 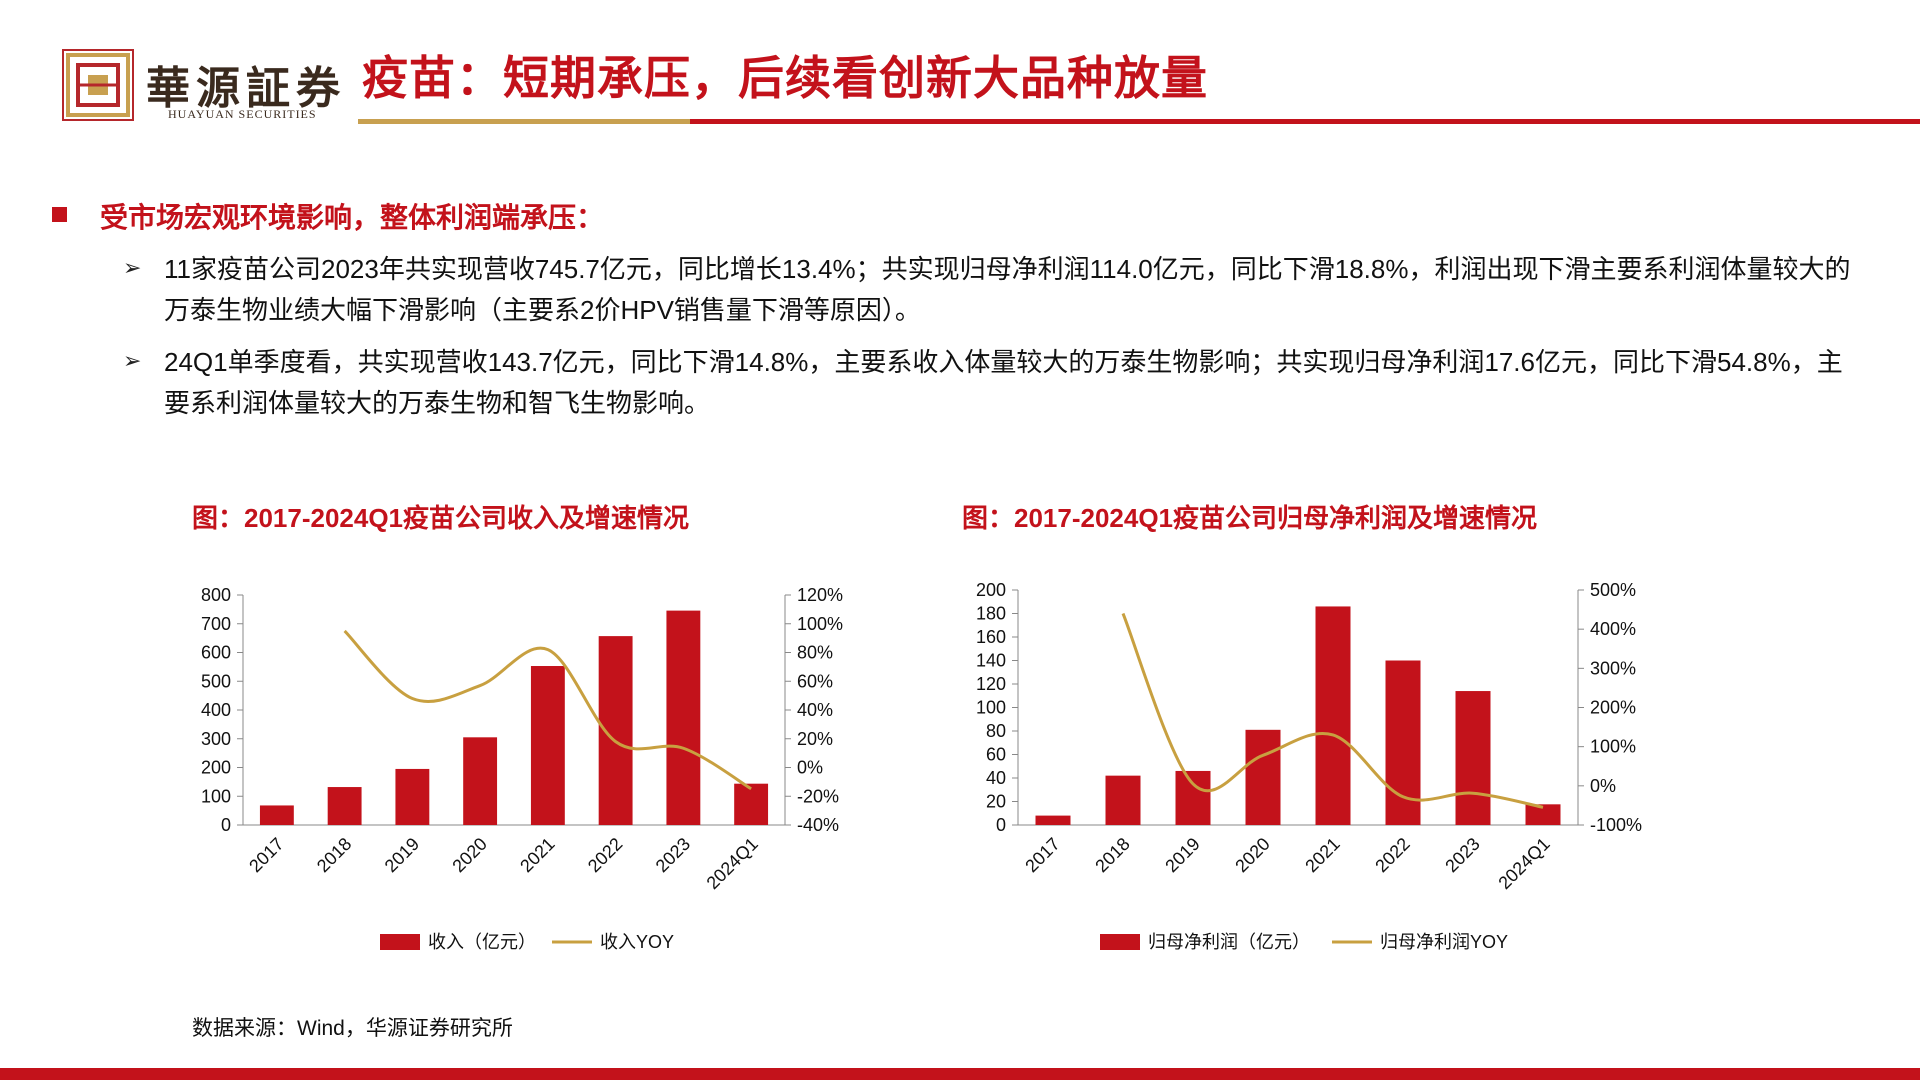 What do you see at coordinates (820, 595) in the screenshot?
I see `y-tick-label-right: 120%` at bounding box center [820, 595].